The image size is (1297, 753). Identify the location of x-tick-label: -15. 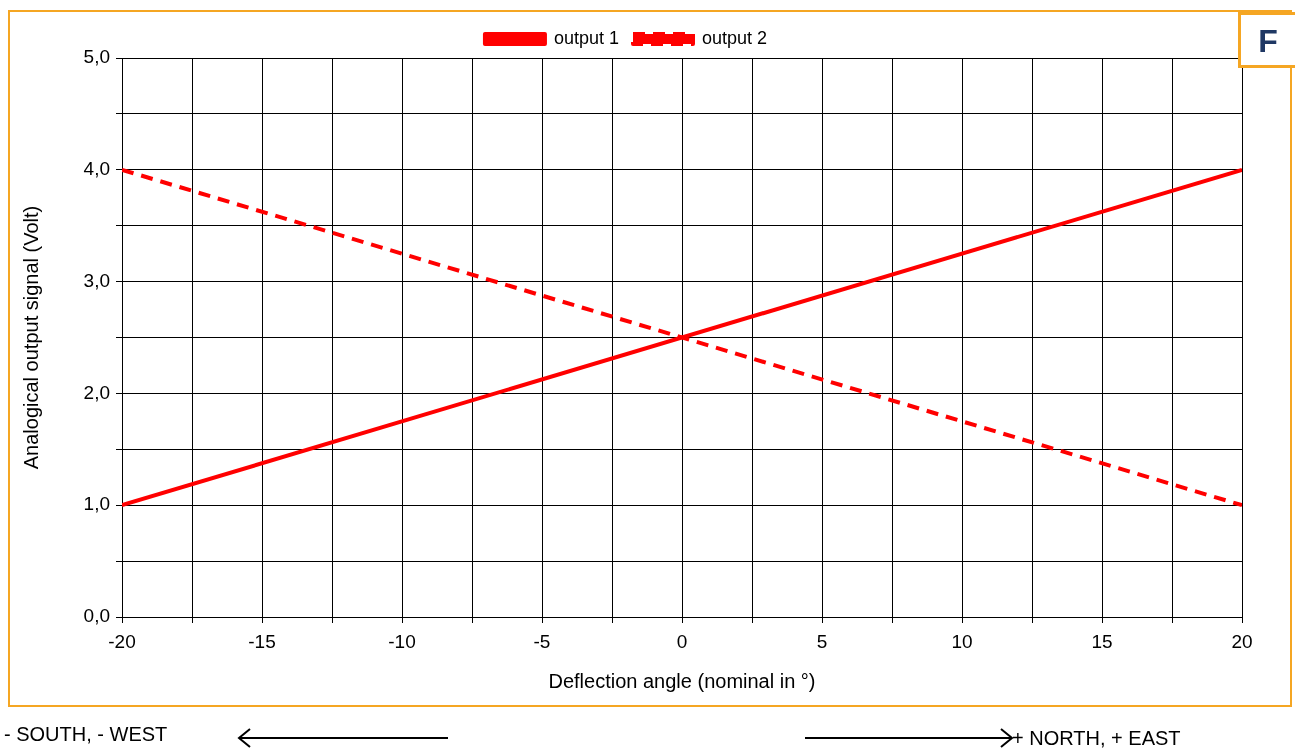
(262, 641).